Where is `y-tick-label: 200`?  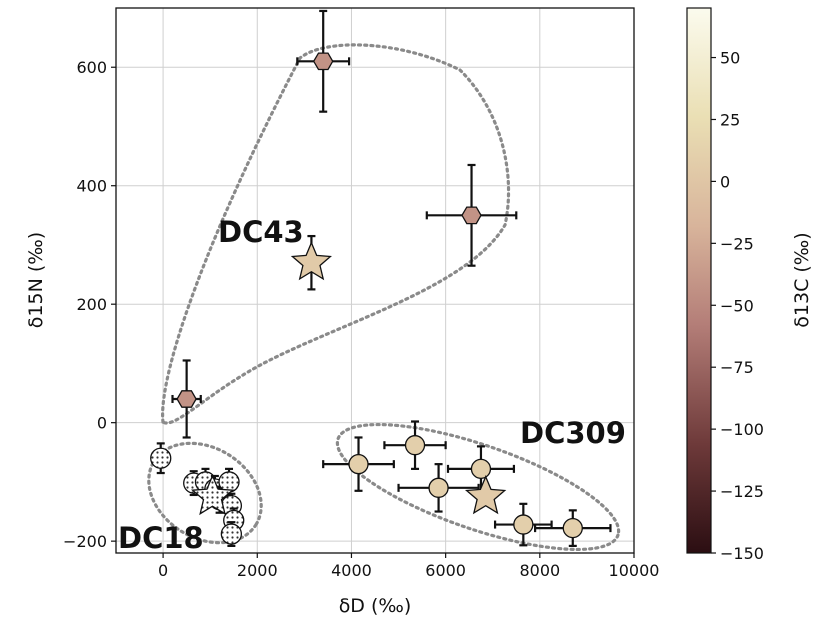 y-tick-label: 200 is located at coordinates (91, 304).